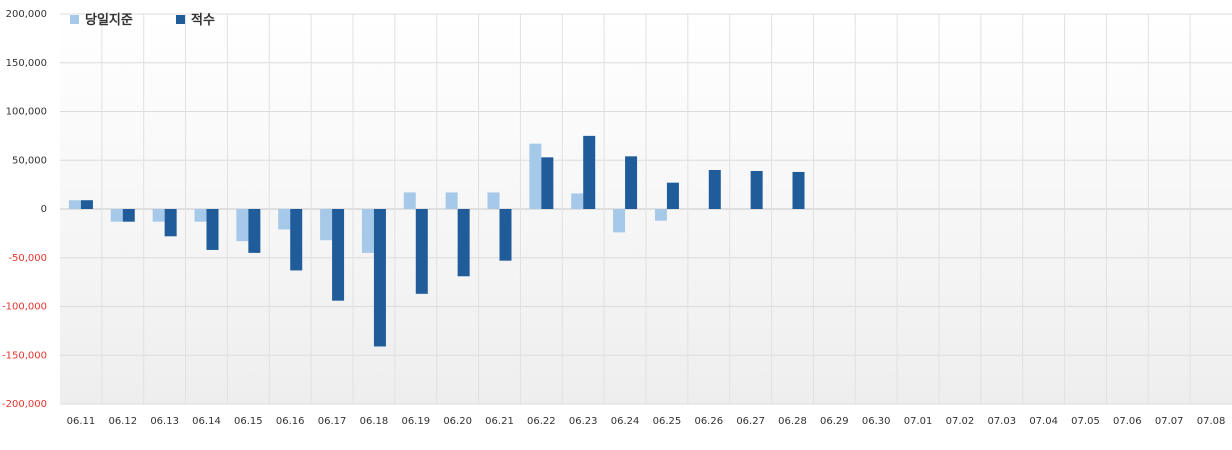 This screenshot has width=1232, height=450. I want to click on x-tick-label: 06.24, so click(625, 421).